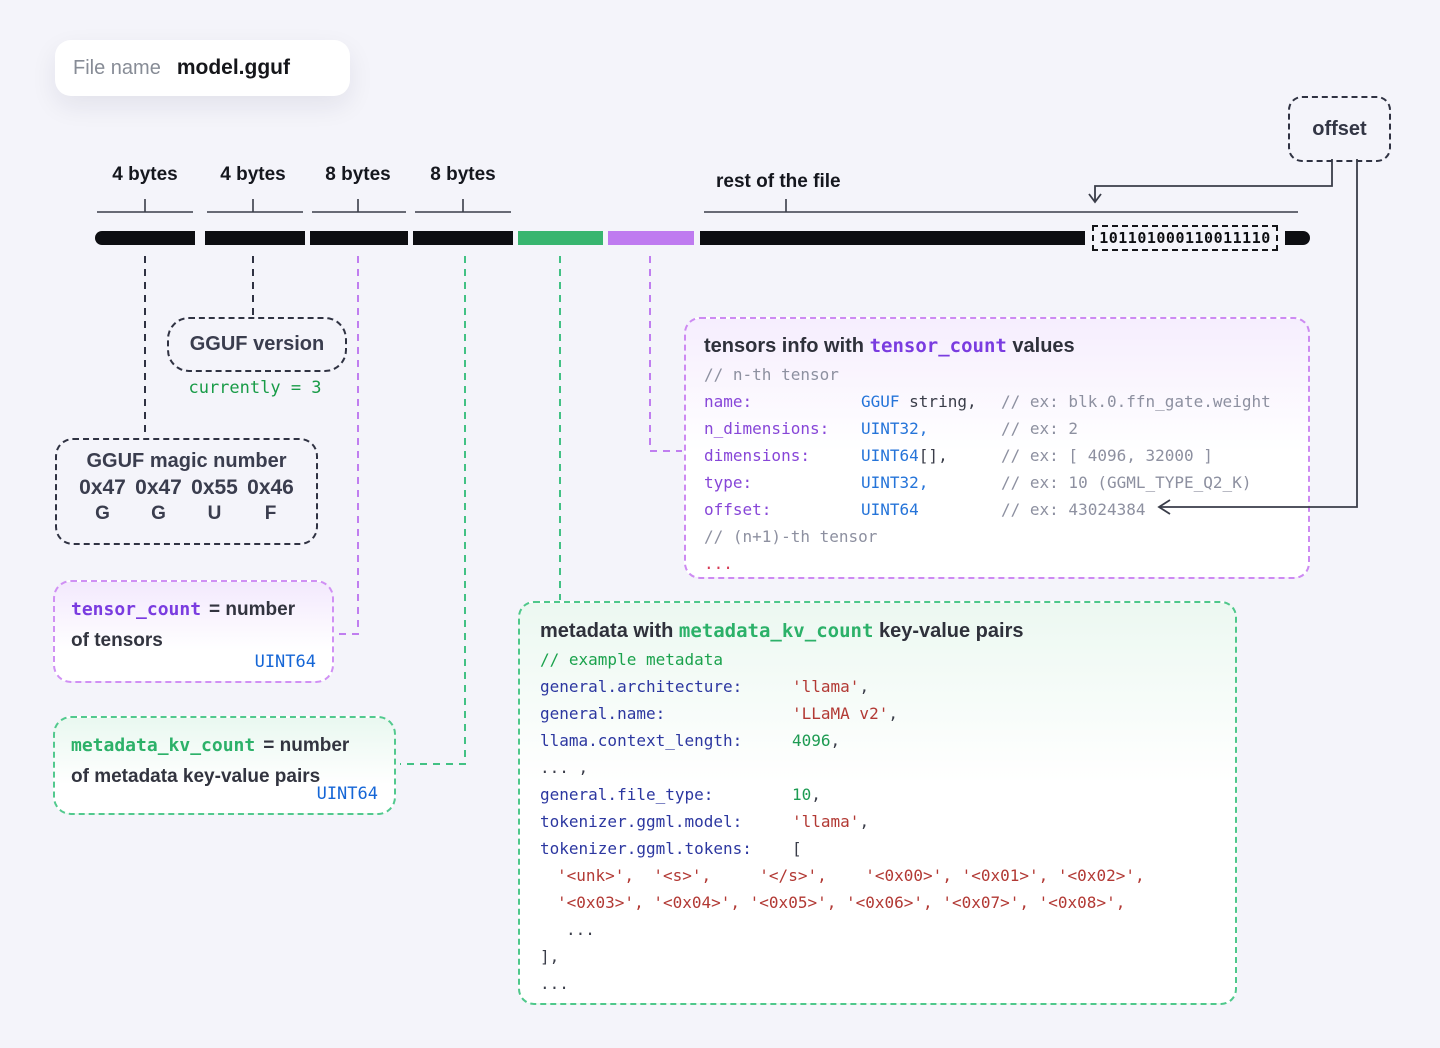 The image size is (1440, 1048). I want to click on gguf-version-box: GGUF version, so click(257, 344).